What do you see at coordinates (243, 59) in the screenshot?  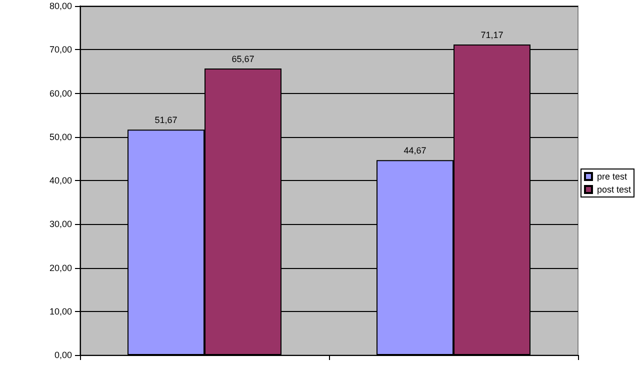 I see `data-label: 65,67` at bounding box center [243, 59].